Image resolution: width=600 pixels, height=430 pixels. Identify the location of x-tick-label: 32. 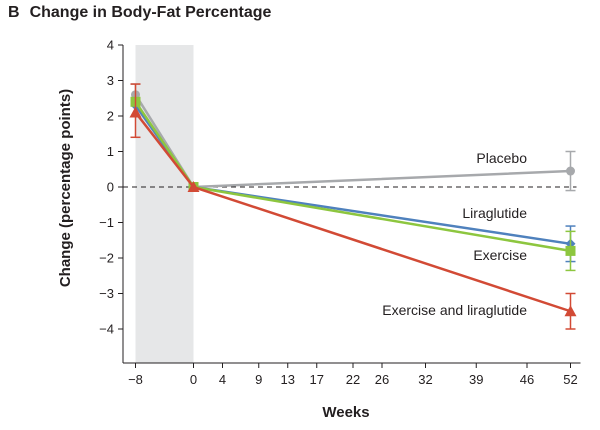
(425, 379).